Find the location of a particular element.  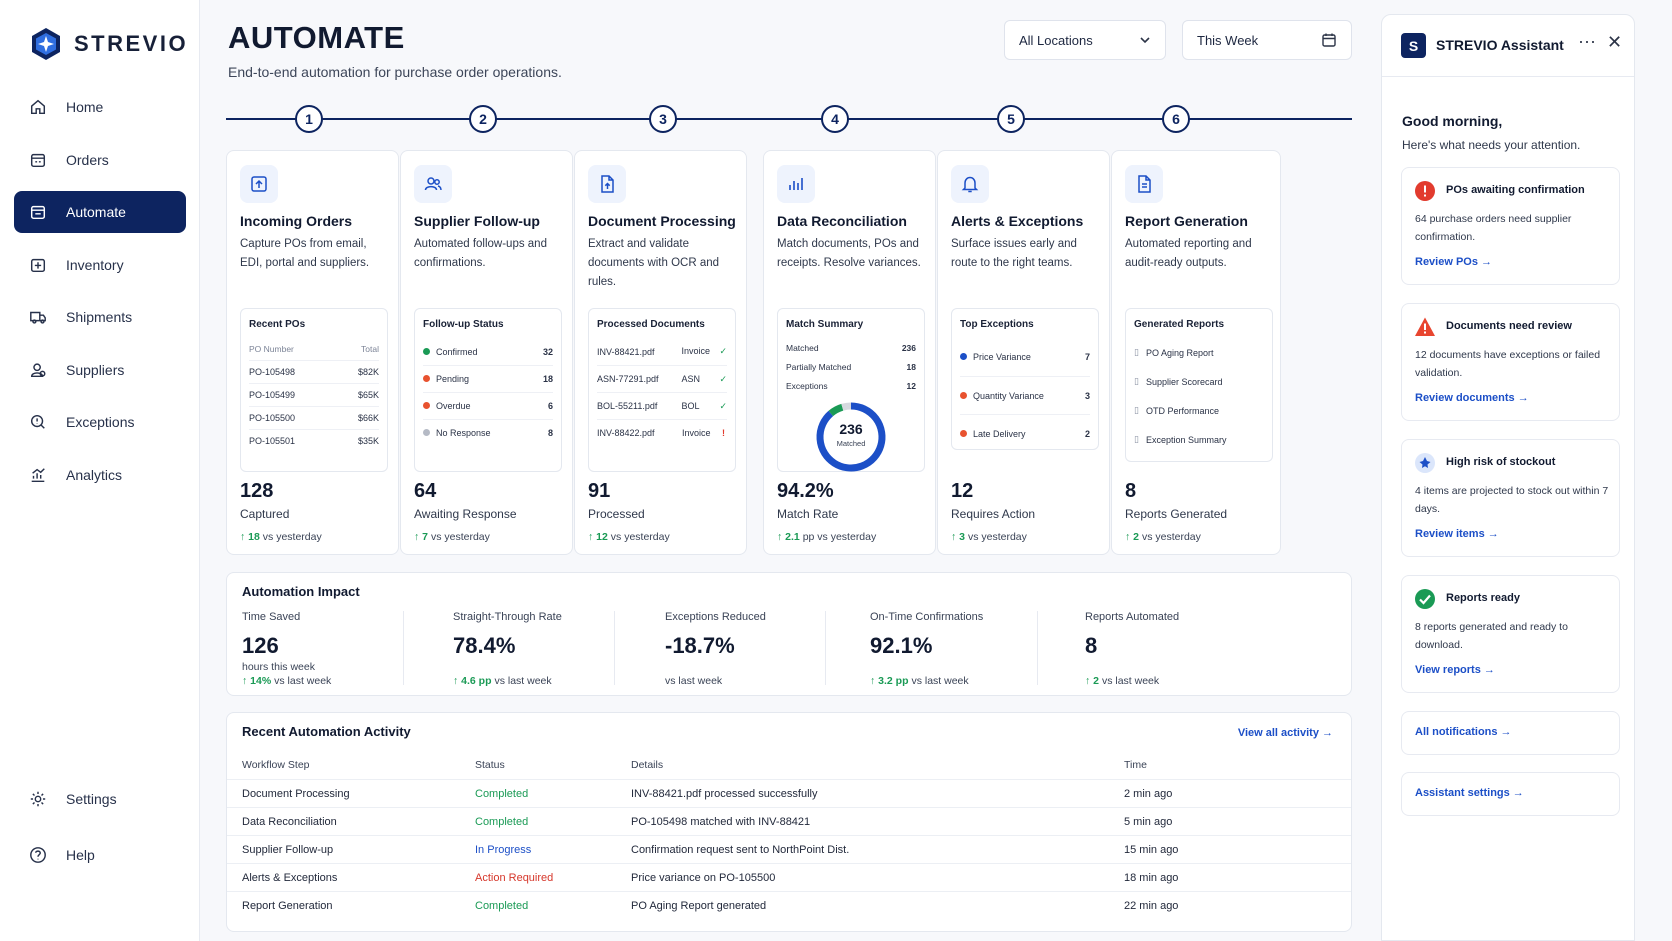

notification-title: Reports ready is located at coordinates (1483, 598).